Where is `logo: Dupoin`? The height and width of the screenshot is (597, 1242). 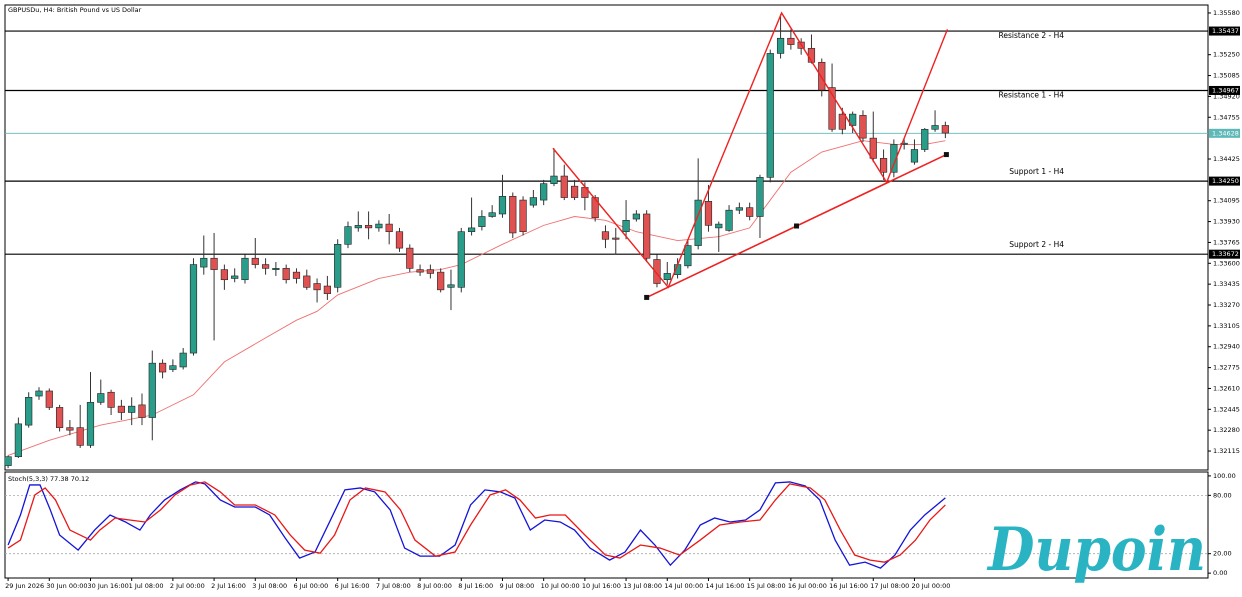
logo: Dupoin is located at coordinates (1096, 550).